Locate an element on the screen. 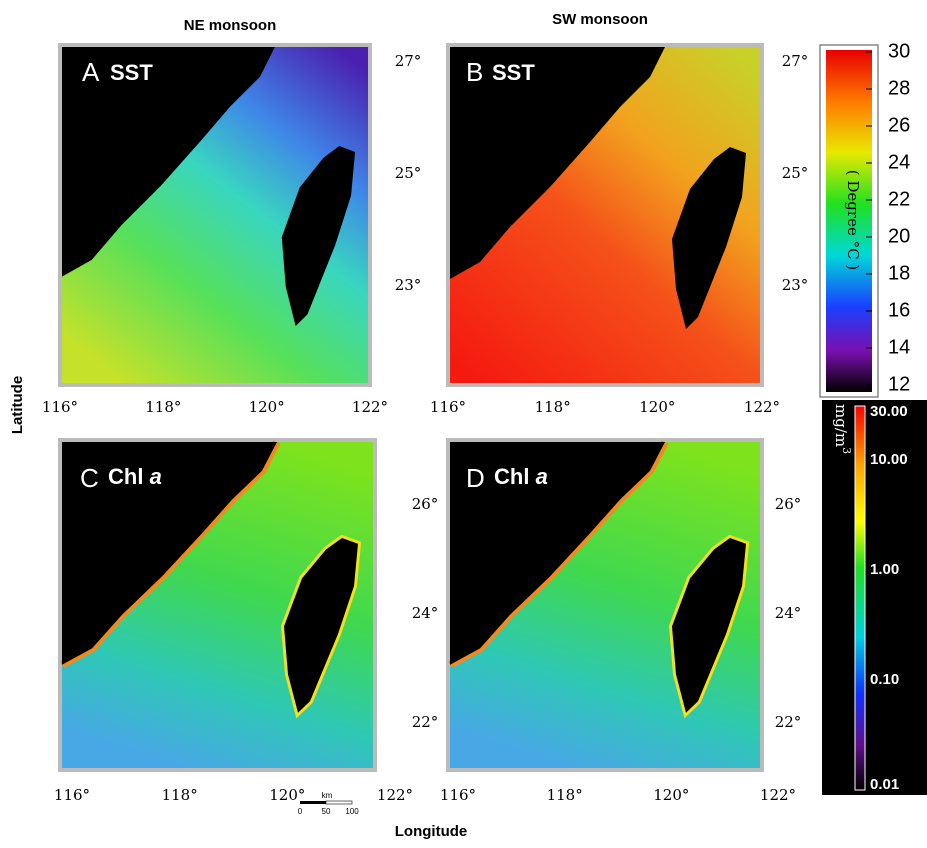  map-panel: B SST is located at coordinates (605, 215).